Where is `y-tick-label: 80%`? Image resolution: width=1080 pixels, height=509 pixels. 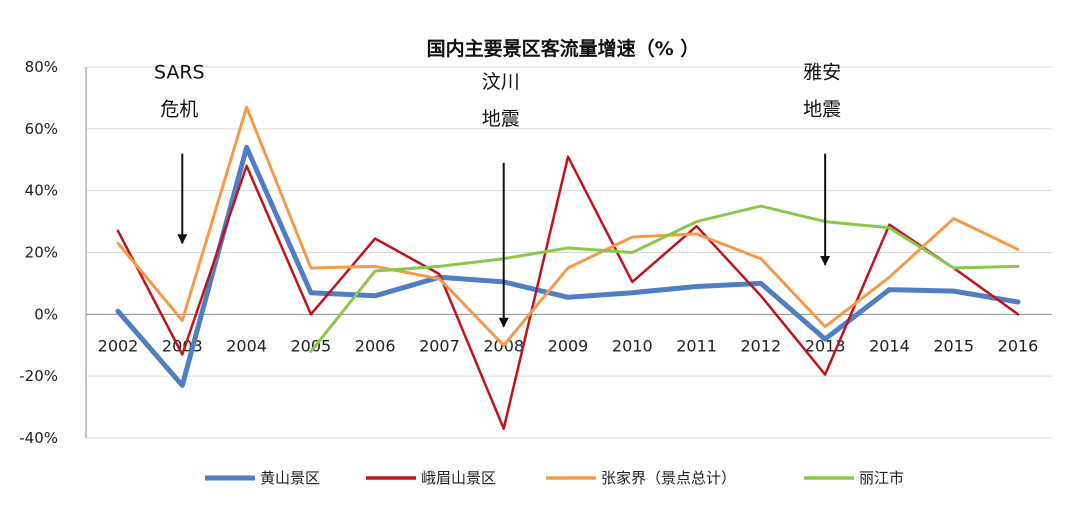 y-tick-label: 80% is located at coordinates (41, 67).